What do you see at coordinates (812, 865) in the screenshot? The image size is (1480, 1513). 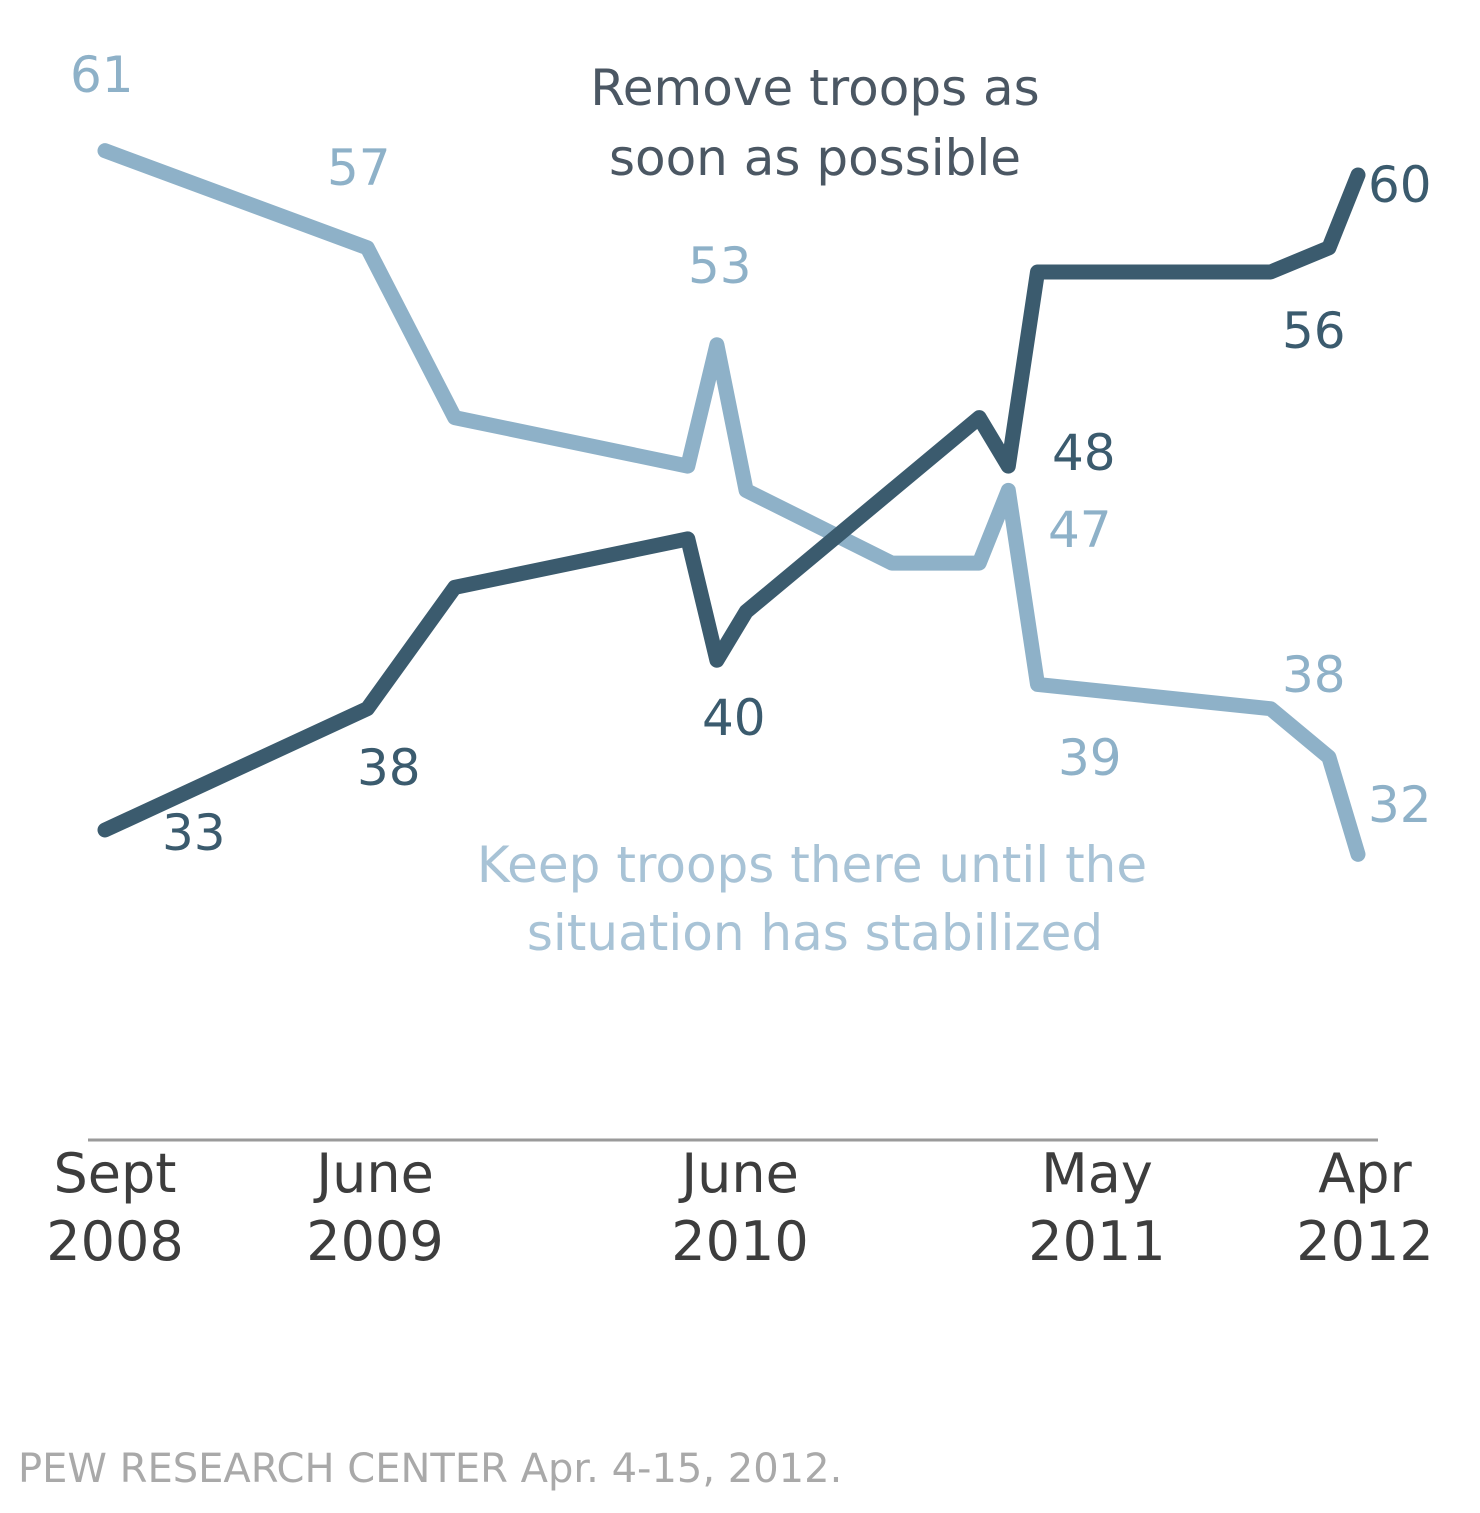 I see `series-label-keep-line1: Keep troops there until the` at bounding box center [812, 865].